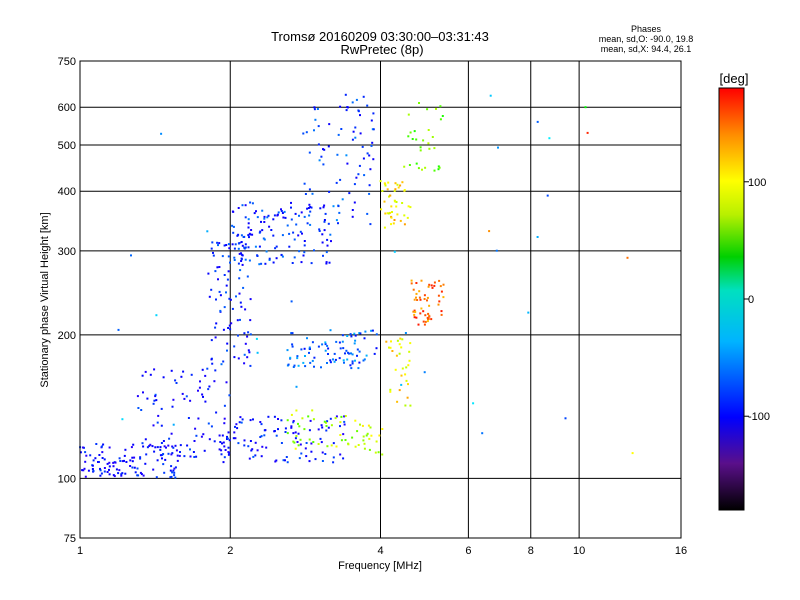 This screenshot has height=600, width=800. Describe the element at coordinates (757, 183) in the screenshot. I see `colorbar-tick-label: 100` at that location.